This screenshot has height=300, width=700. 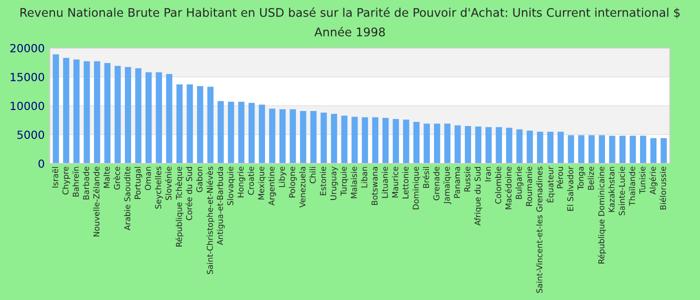 What do you see at coordinates (508, 188) in the screenshot?
I see `x-tick-label: Macédoine` at bounding box center [508, 188].